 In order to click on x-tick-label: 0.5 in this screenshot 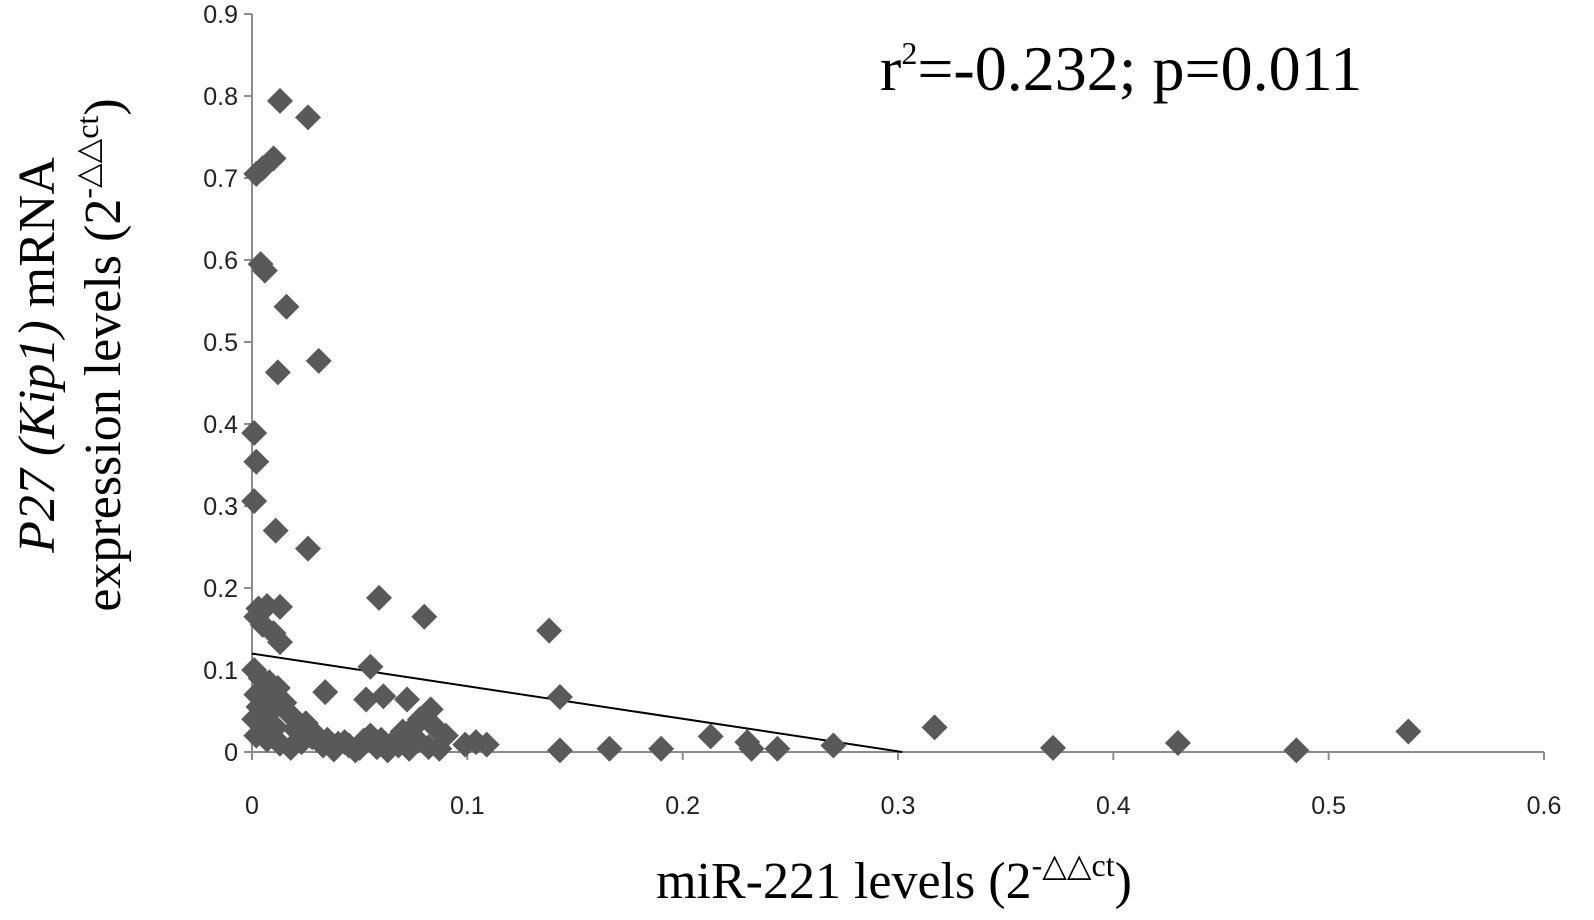, I will do `click(1328, 806)`.